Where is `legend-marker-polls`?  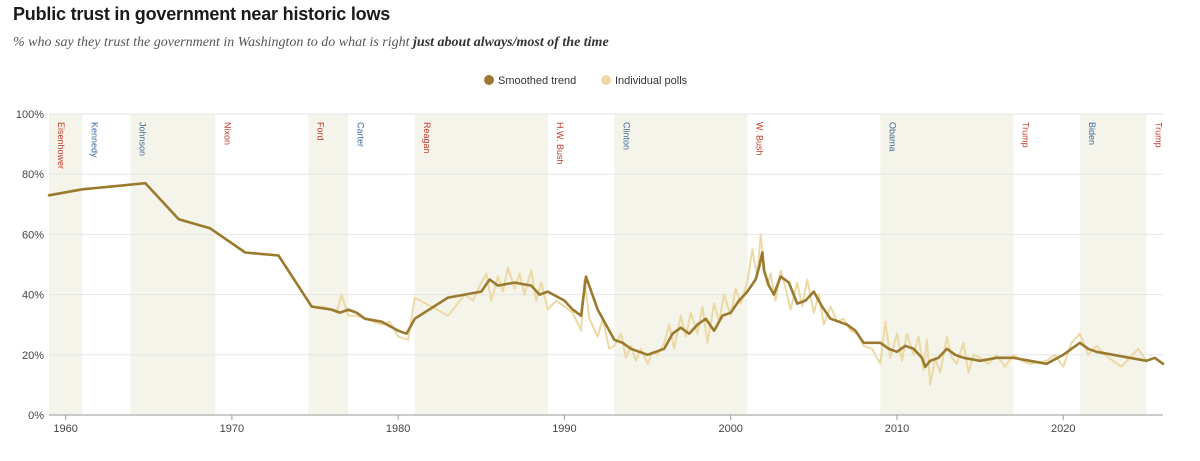 legend-marker-polls is located at coordinates (606, 80).